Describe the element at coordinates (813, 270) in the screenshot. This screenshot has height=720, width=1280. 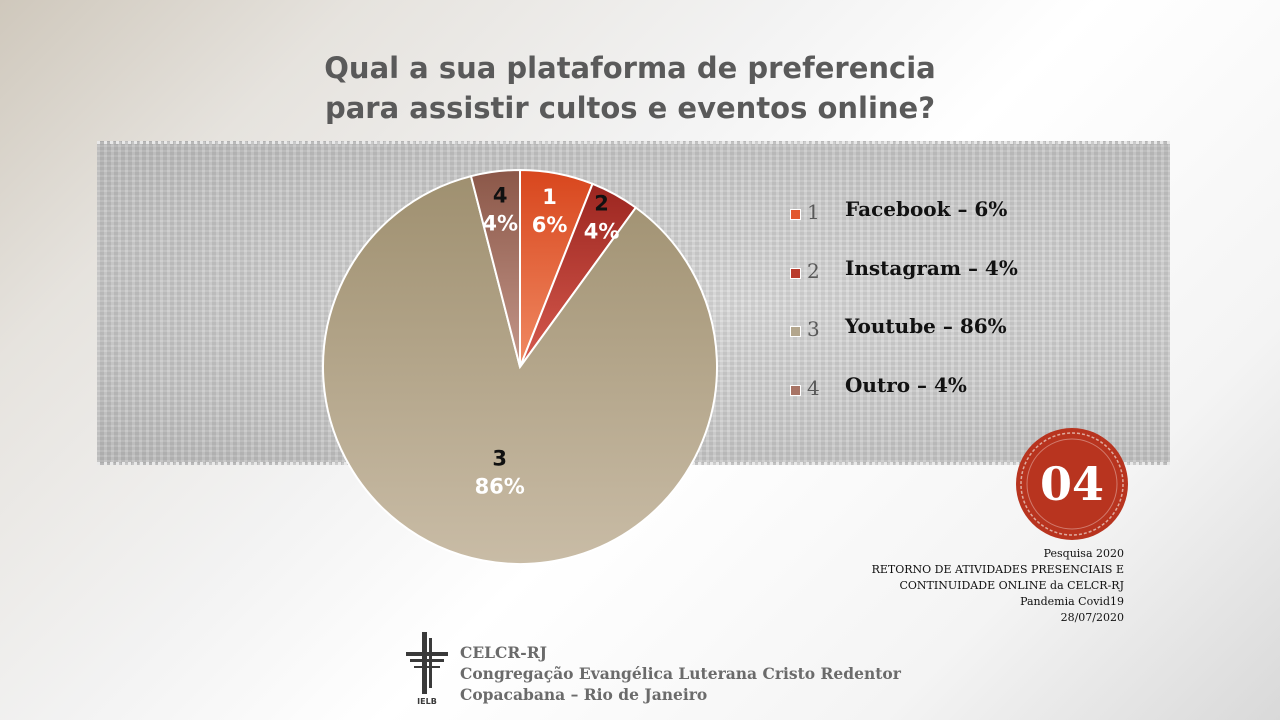
I see `legend-number: 2` at that location.